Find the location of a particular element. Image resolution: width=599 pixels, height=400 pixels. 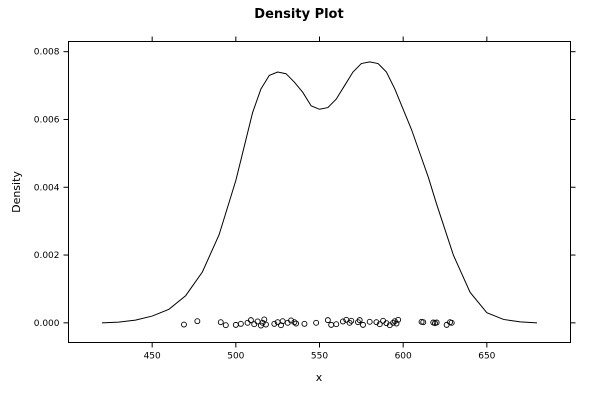

y-tick-label: 0.006 is located at coordinates (47, 120).